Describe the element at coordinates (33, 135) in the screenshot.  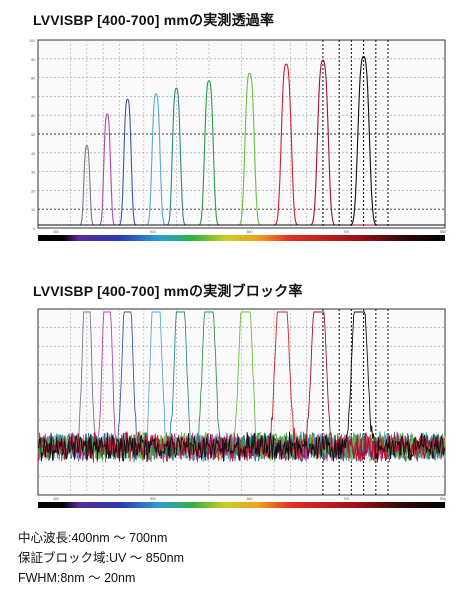
I see `y-tick-label: 50` at that location.